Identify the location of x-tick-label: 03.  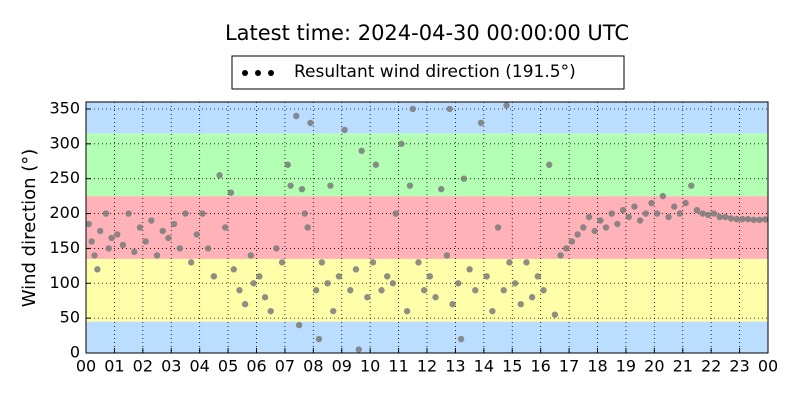
(171, 366).